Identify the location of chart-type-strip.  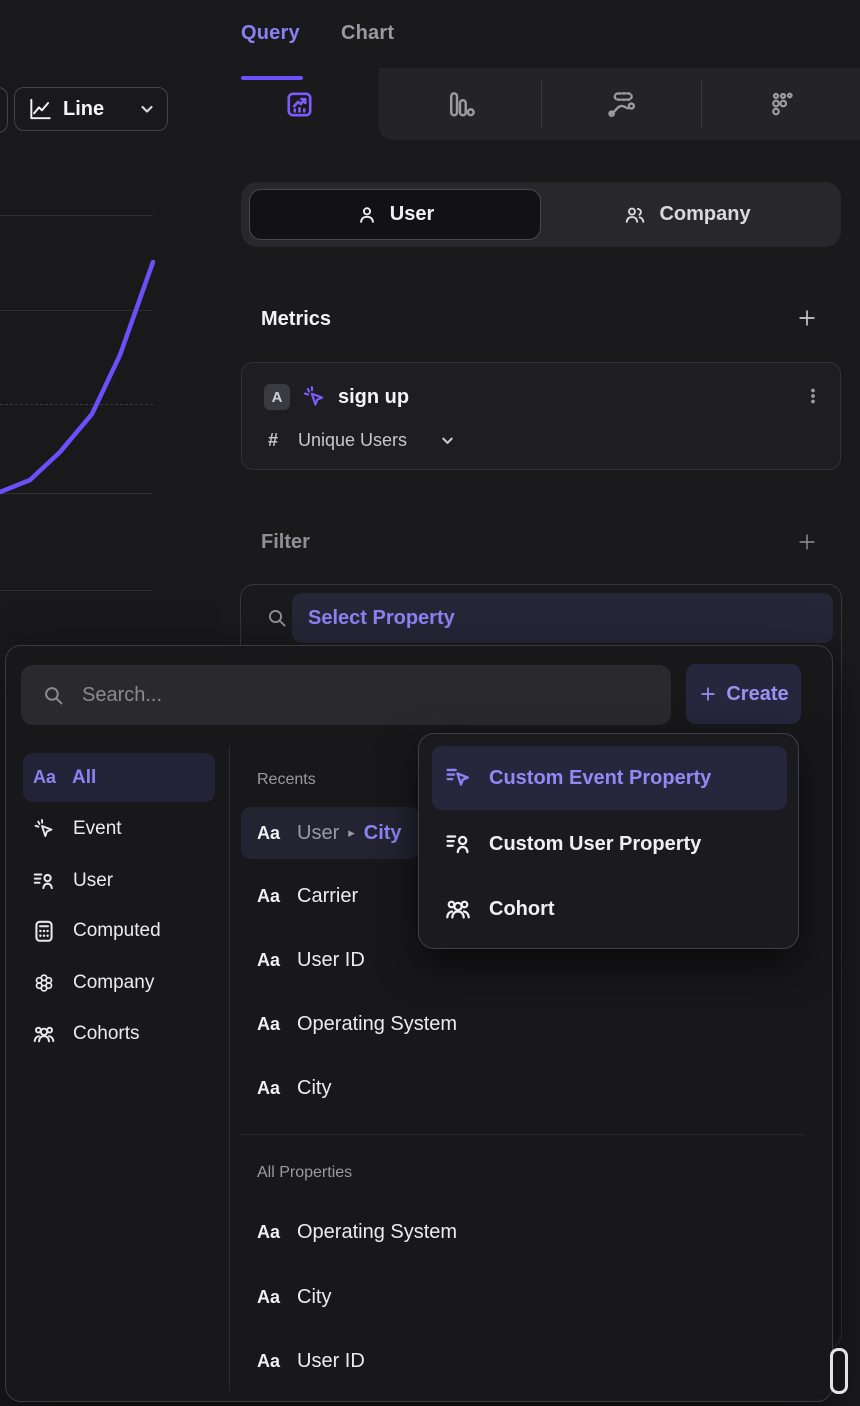
(539, 104).